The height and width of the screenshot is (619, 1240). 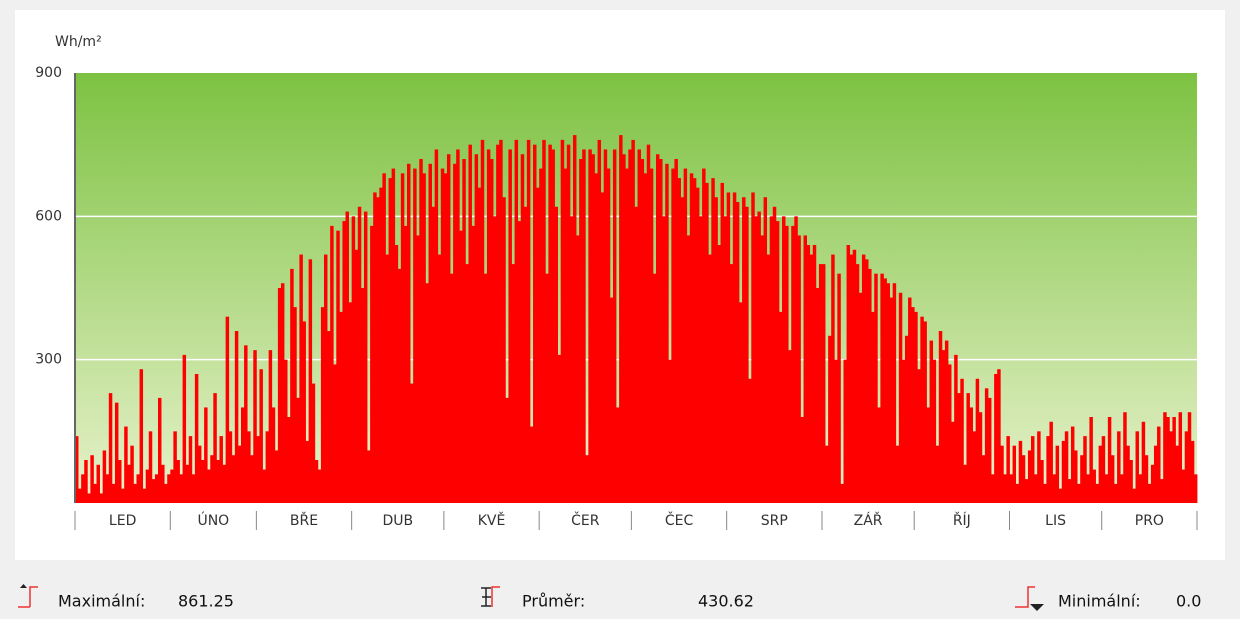 I want to click on x-tick-label: LIS, so click(x=1055, y=521).